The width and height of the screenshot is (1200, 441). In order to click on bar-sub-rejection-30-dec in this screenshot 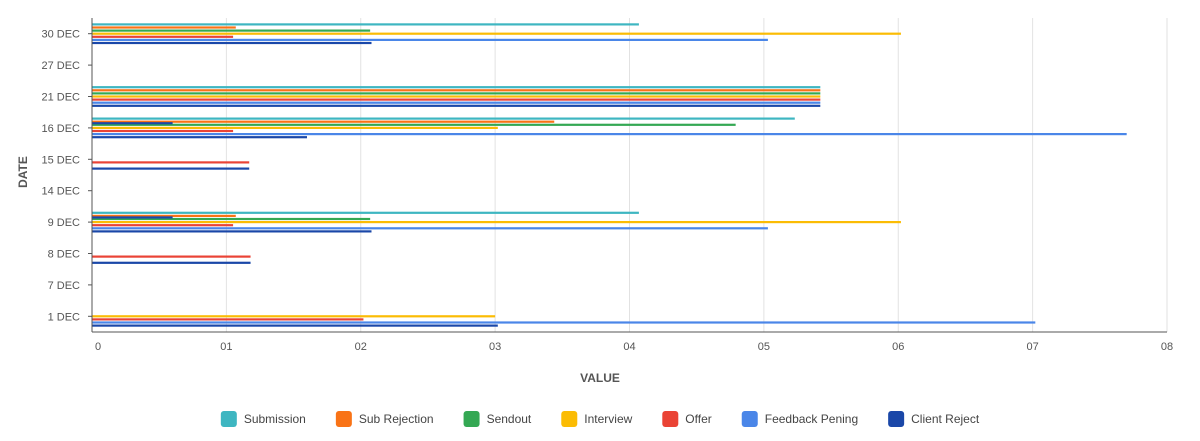, I will do `click(164, 27)`.